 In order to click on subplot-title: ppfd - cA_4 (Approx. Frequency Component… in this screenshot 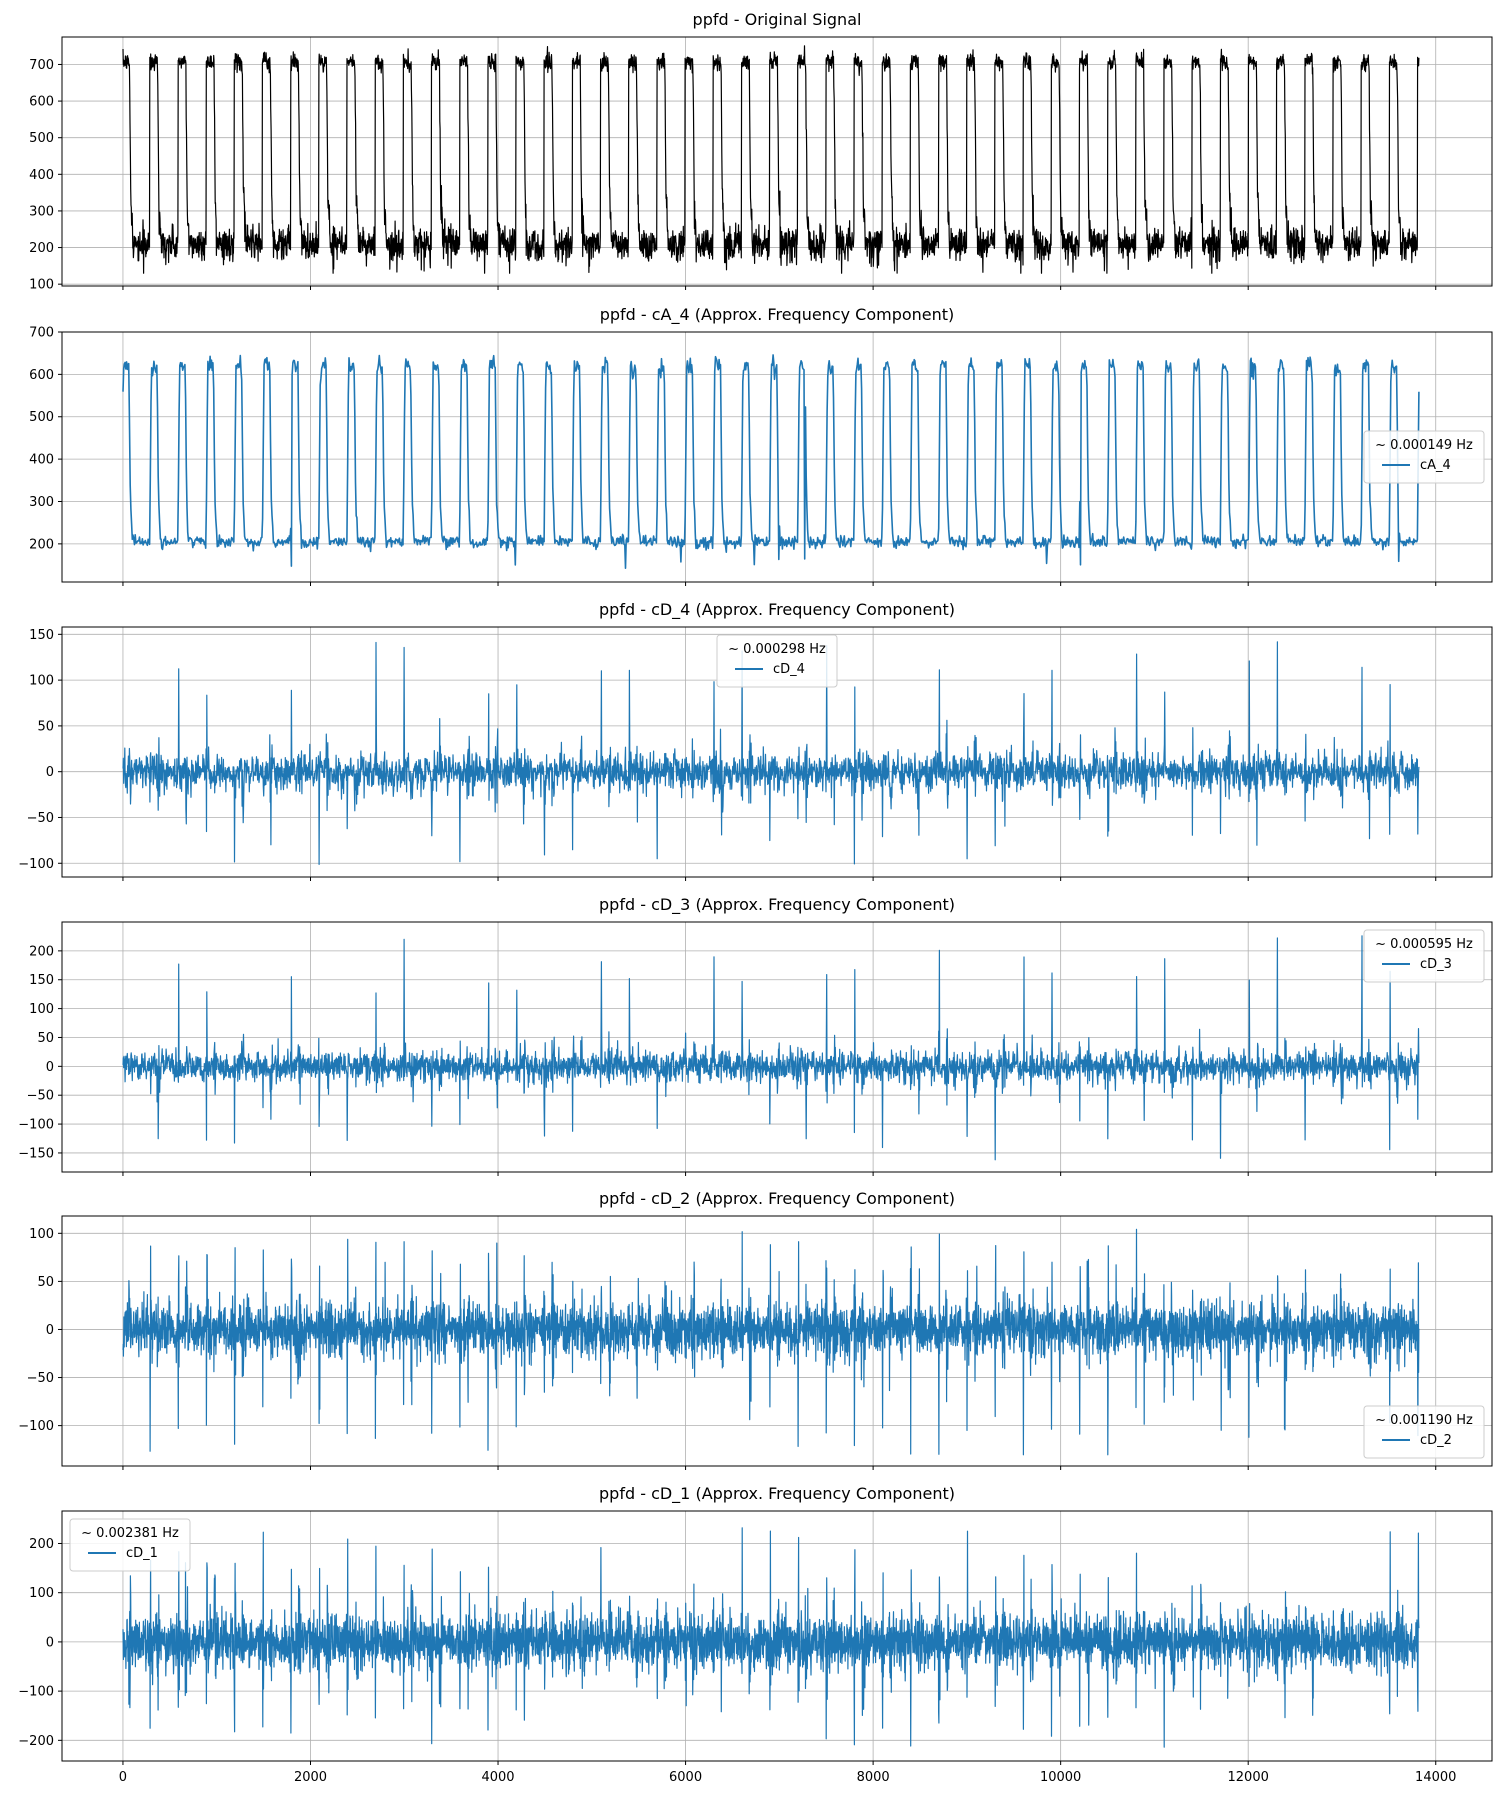, I will do `click(777, 315)`.